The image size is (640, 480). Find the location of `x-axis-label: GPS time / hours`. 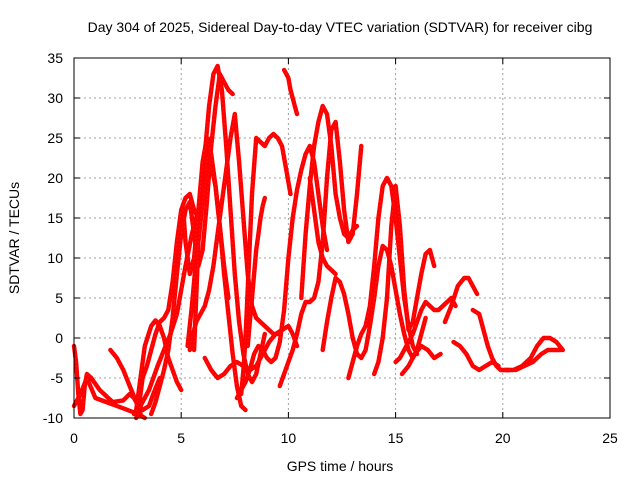

x-axis-label: GPS time / hours is located at coordinates (340, 466).